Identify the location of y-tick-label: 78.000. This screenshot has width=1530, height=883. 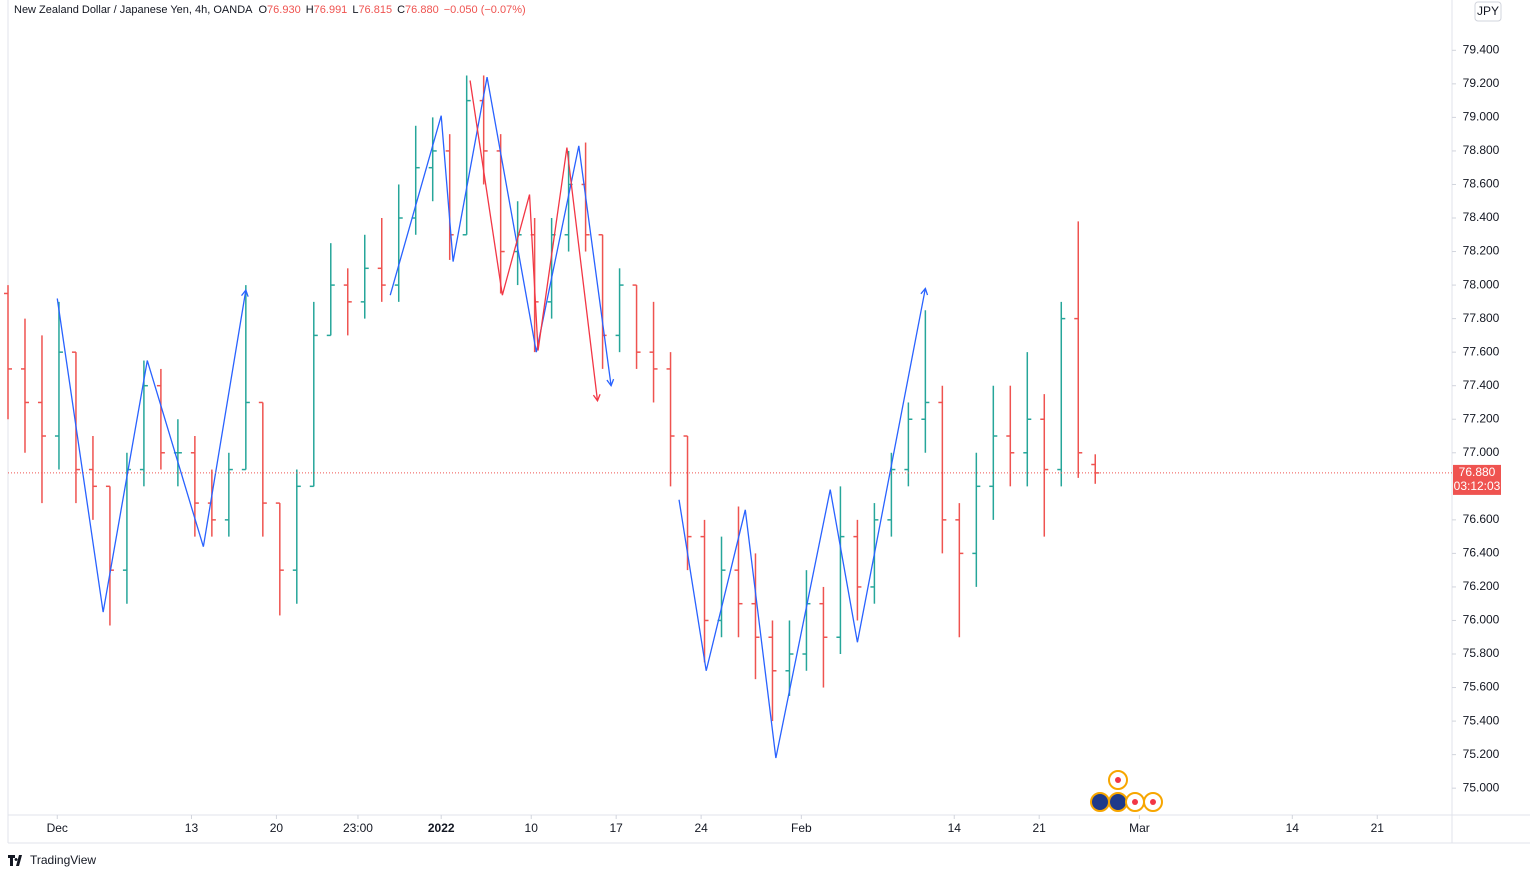
(1481, 284).